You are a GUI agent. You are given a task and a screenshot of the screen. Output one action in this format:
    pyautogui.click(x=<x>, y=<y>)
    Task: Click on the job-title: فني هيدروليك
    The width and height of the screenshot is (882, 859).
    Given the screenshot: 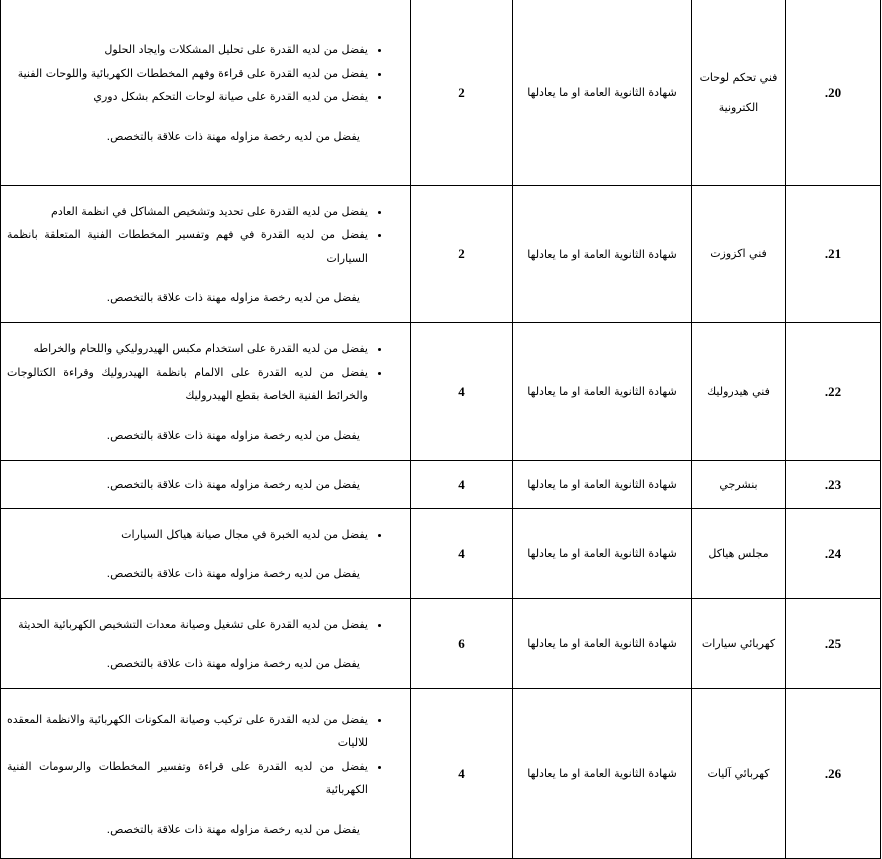 What is the action you would take?
    pyautogui.click(x=738, y=391)
    